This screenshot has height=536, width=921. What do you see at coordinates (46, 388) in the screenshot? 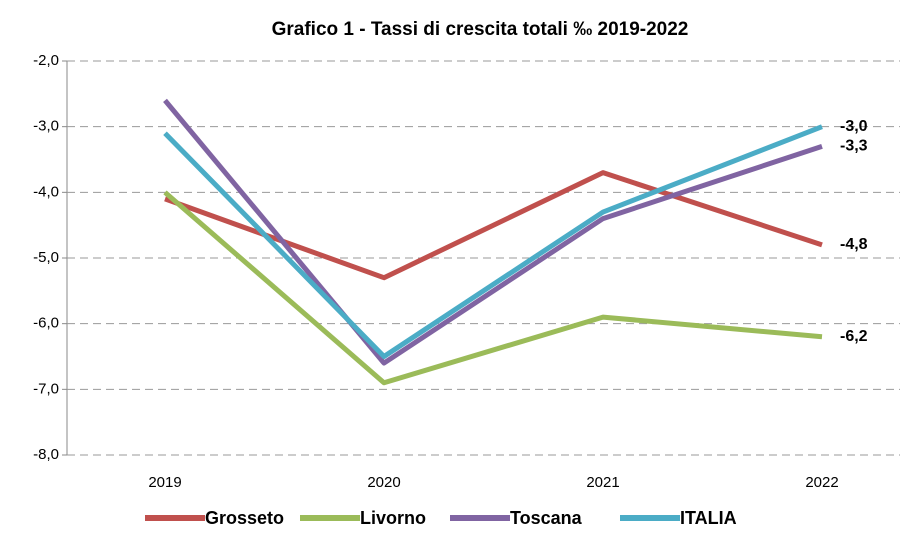
I see `y-tick-label: -7,0` at bounding box center [46, 388].